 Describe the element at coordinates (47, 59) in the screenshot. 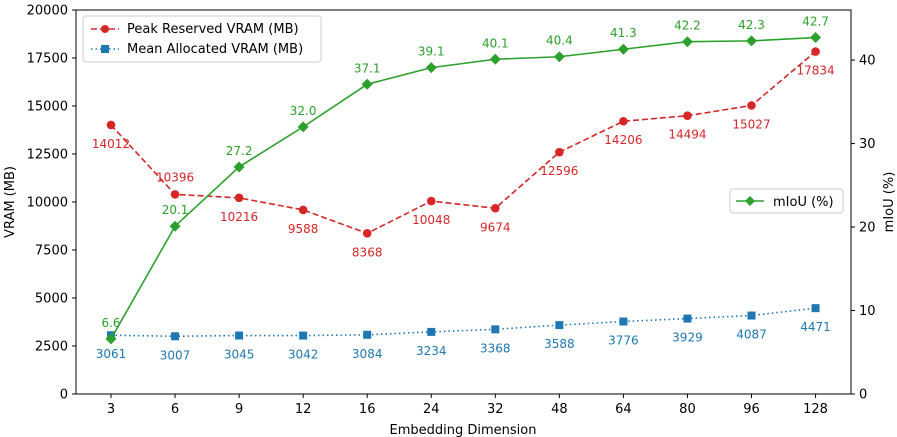

I see `y-left-tick-label: 17500` at that location.